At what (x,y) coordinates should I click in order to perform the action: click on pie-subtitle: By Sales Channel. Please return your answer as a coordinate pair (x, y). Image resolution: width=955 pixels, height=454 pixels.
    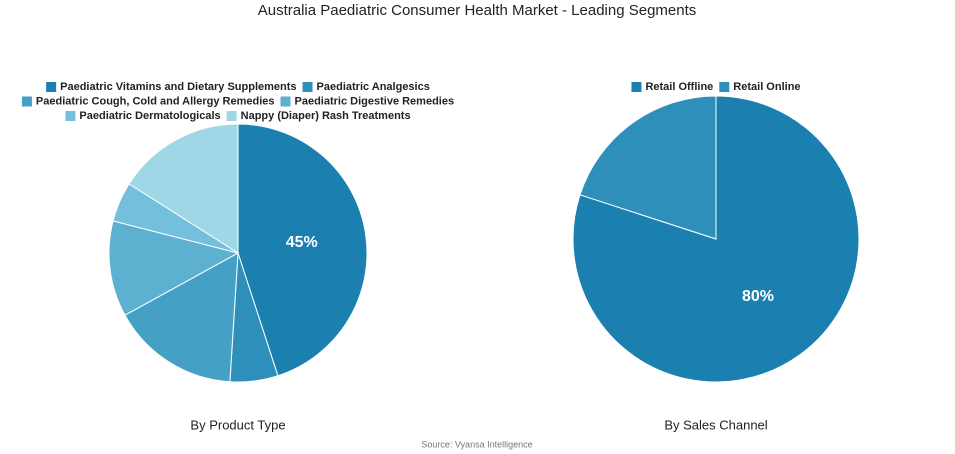
    Looking at the image, I should click on (715, 424).